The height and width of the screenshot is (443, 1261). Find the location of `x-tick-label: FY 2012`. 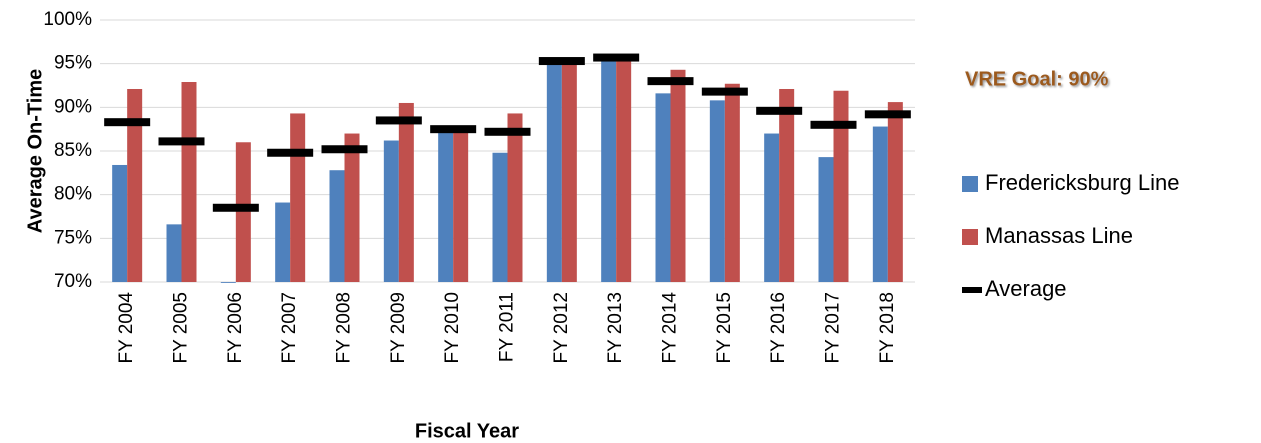

x-tick-label: FY 2012 is located at coordinates (561, 327).